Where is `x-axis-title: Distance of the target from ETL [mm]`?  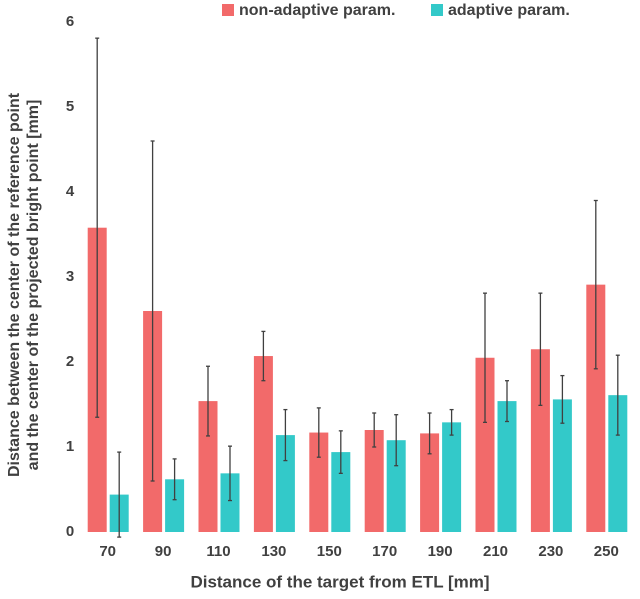 x-axis-title: Distance of the target from ETL [mm] is located at coordinates (339, 581).